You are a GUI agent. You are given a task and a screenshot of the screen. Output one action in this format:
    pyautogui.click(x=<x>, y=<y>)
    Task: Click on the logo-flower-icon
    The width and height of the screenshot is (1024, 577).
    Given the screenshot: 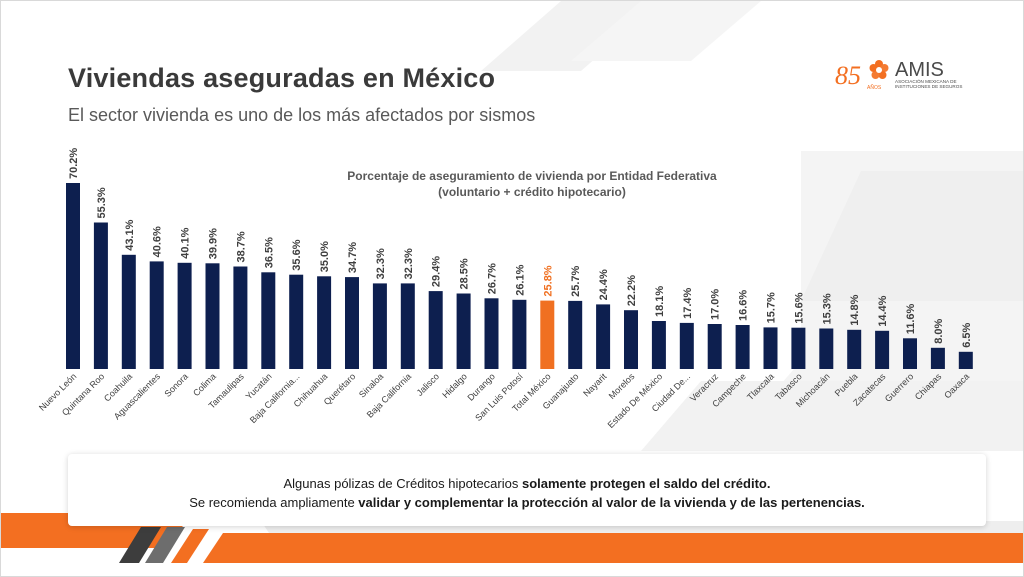 What is the action you would take?
    pyautogui.click(x=879, y=69)
    